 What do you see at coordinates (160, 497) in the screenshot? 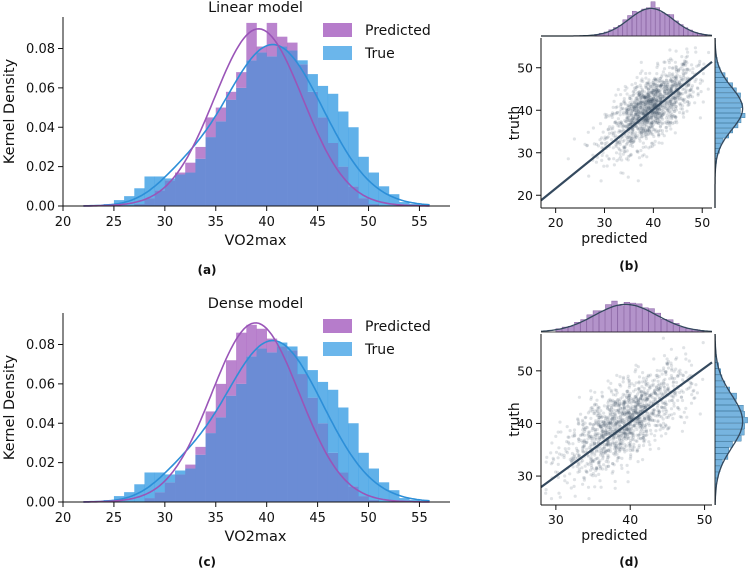
I see `hist-bar-overlap-c` at bounding box center [160, 497].